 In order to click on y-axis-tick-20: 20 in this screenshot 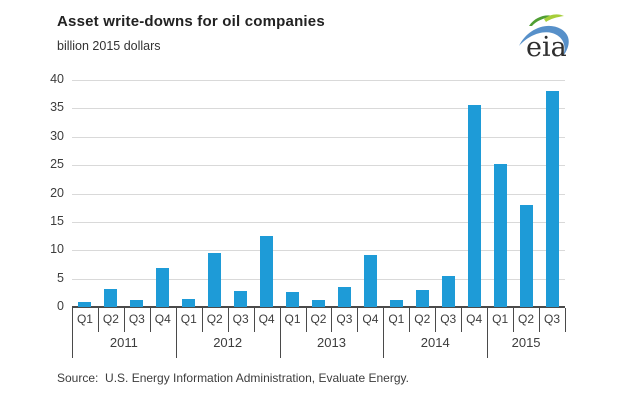, I will do `click(57, 192)`.